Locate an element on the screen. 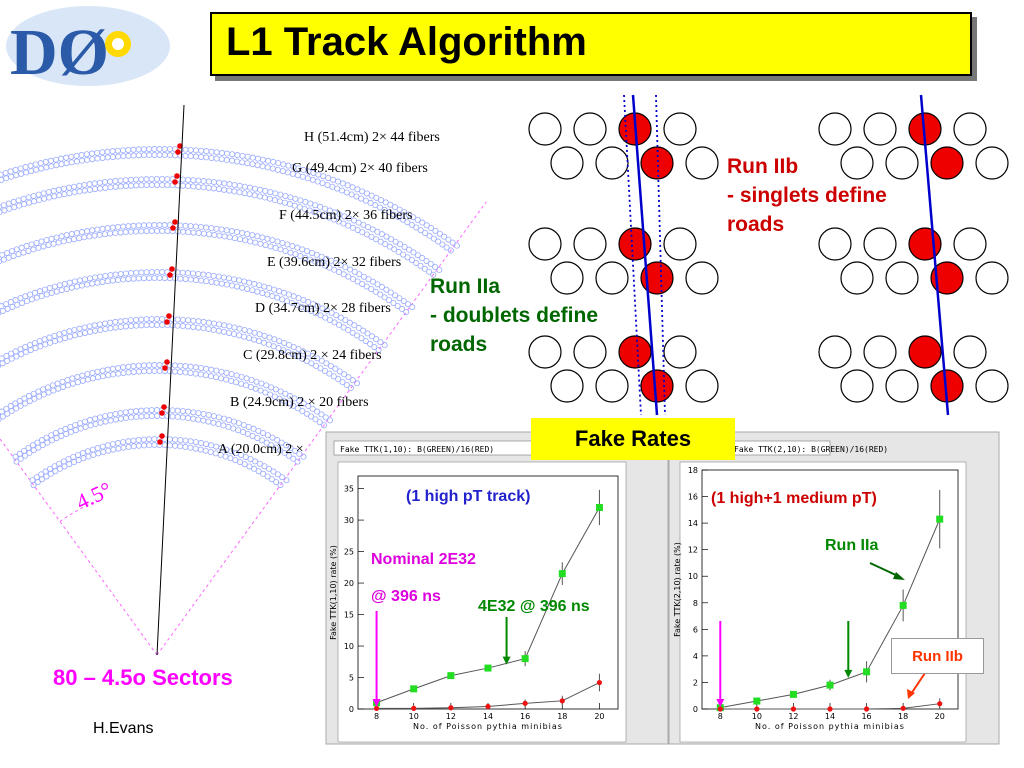  run2a-series-label: Run IIa is located at coordinates (852, 545).